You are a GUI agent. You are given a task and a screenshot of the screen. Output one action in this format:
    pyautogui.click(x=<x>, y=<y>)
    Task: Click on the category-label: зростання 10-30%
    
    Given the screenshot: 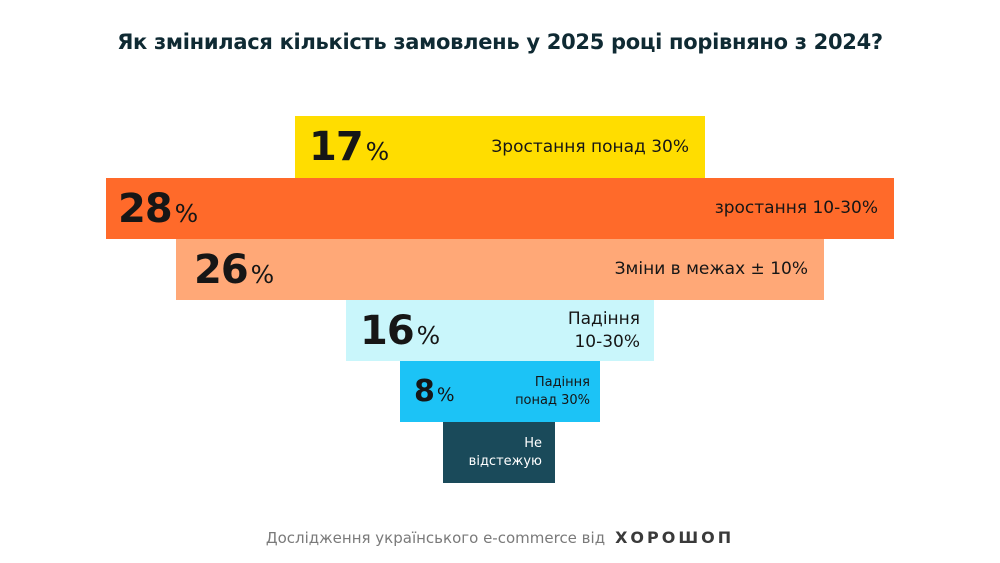 What is the action you would take?
    pyautogui.click(x=796, y=208)
    